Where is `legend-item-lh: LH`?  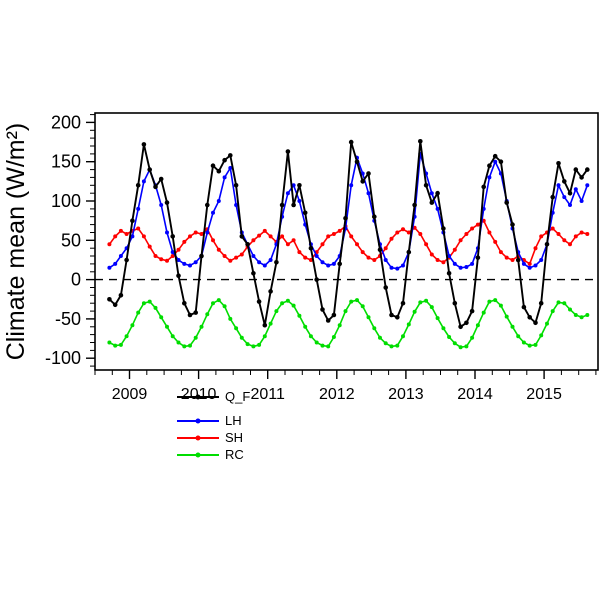
legend-item-lh: LH is located at coordinates (213, 421).